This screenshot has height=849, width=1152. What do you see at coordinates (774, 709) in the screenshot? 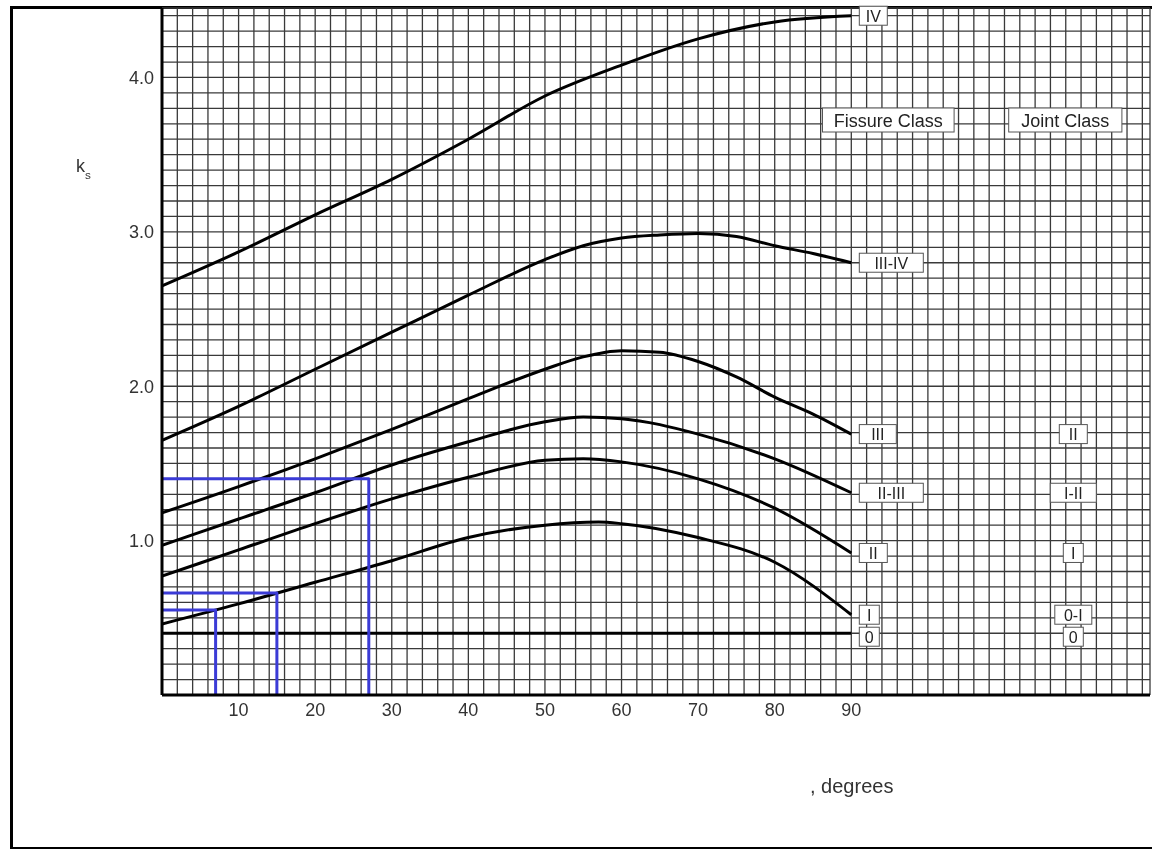
I see `x-tick-label: 80` at bounding box center [774, 709].